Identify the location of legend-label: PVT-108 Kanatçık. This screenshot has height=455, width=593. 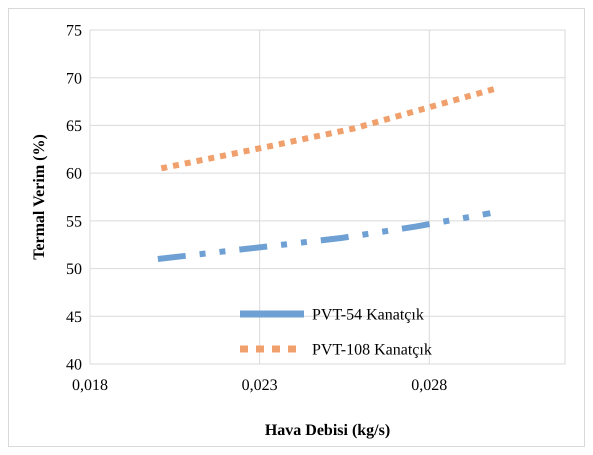
(372, 350).